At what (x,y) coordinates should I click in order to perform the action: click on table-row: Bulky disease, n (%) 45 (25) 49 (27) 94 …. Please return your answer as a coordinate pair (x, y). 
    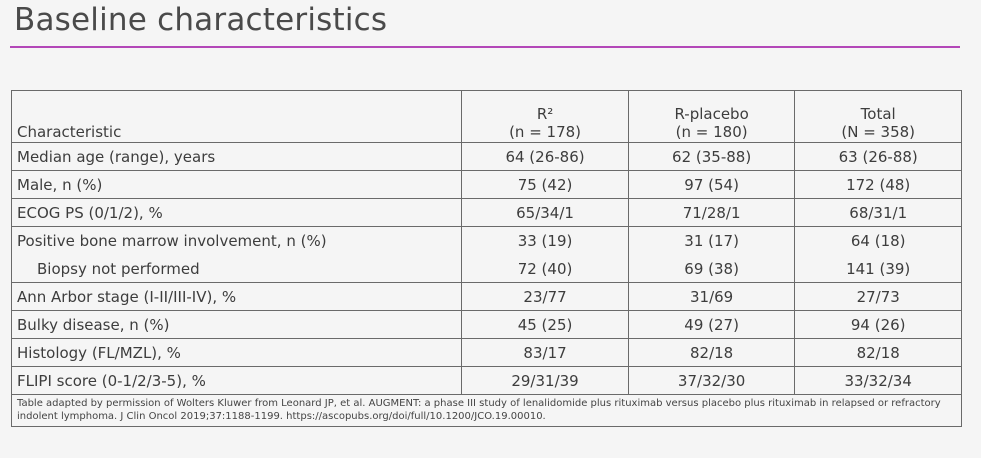
    Looking at the image, I should click on (486, 324).